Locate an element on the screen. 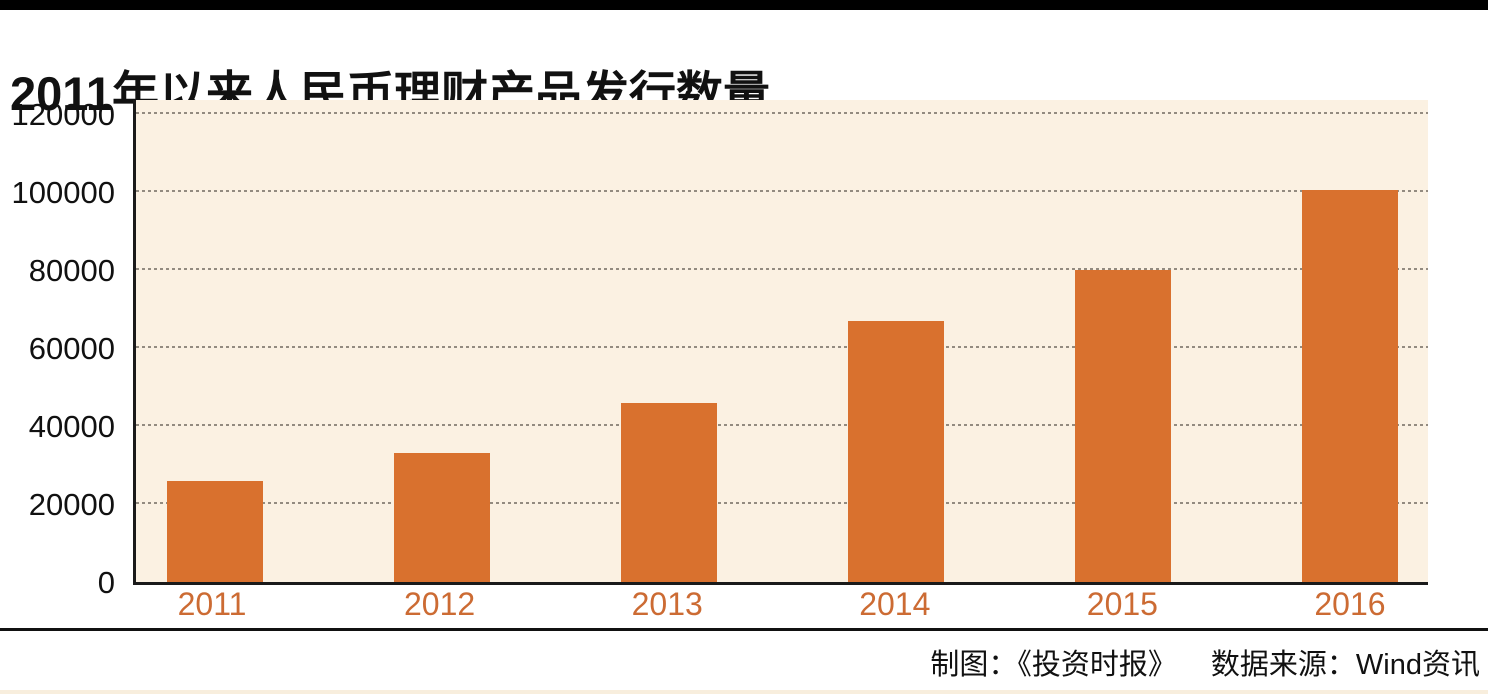  x-tick-label-2011: 2011 is located at coordinates (212, 604).